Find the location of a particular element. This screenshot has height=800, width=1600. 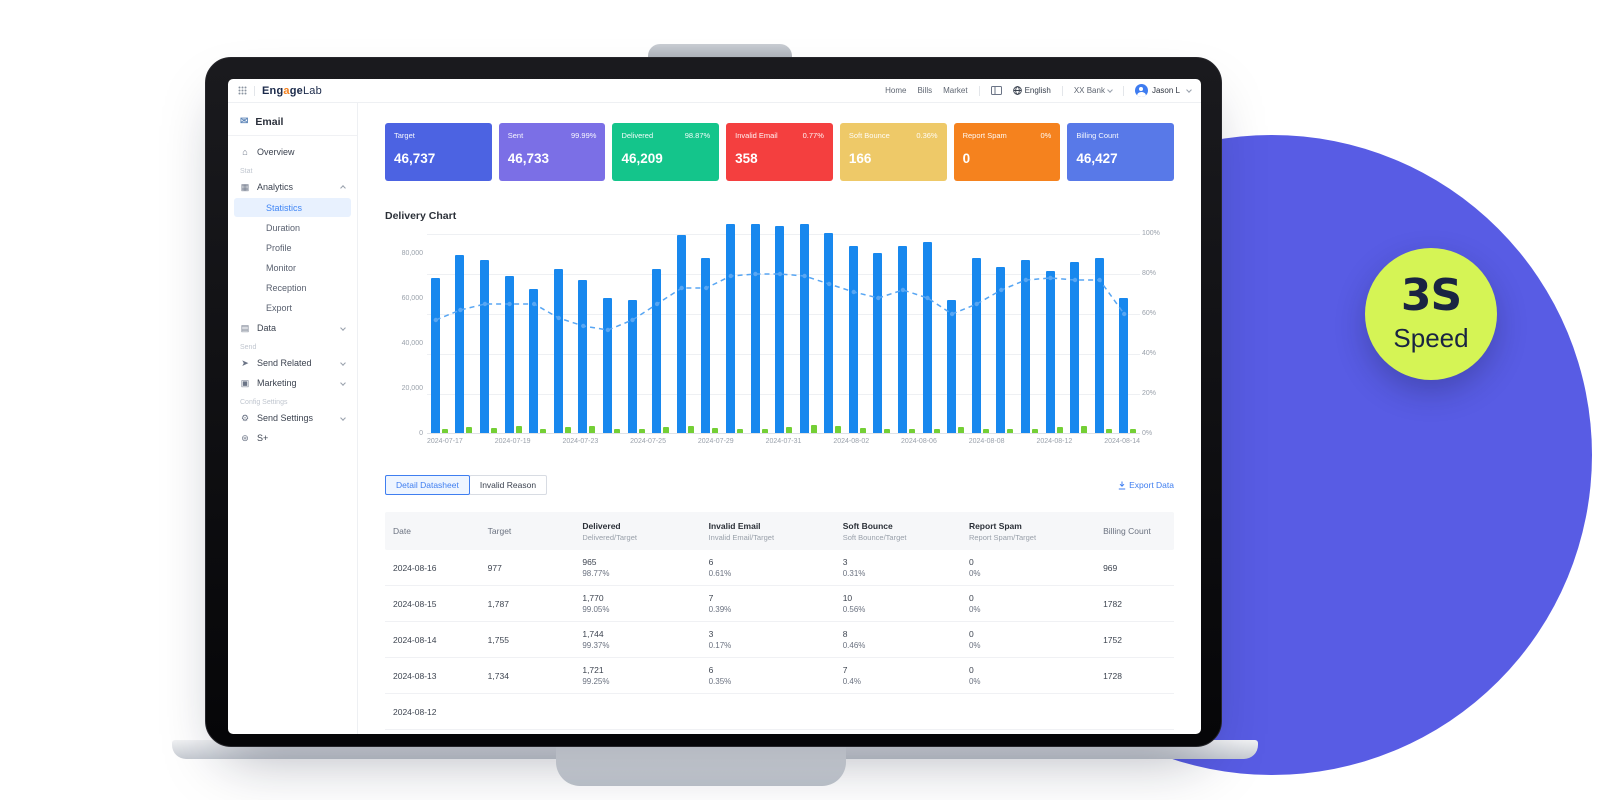

nav-home: Home is located at coordinates (896, 90).